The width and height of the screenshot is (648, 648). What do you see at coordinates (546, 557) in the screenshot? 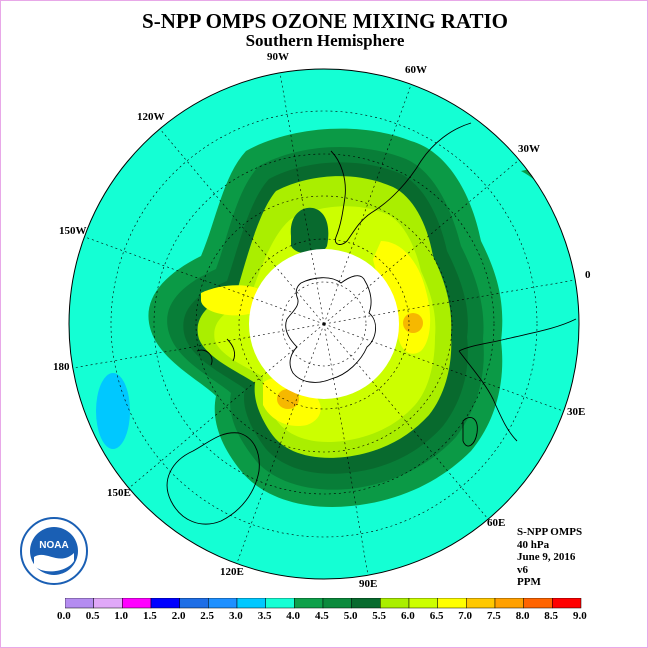
I see `info-date: June 9, 2016` at bounding box center [546, 557].